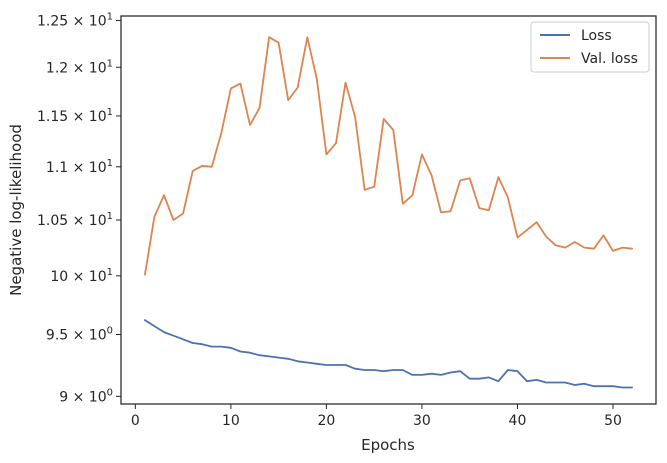  What do you see at coordinates (135, 421) in the screenshot?
I see `x-tick-label: 0` at bounding box center [135, 421].